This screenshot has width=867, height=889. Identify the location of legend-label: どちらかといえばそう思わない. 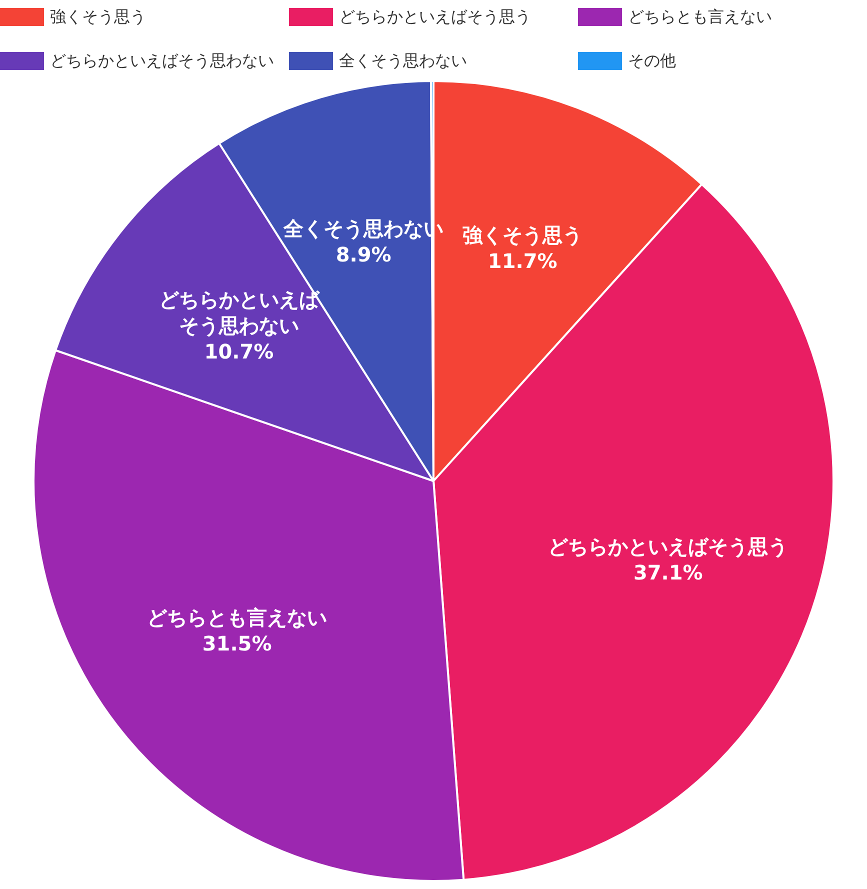
(162, 61).